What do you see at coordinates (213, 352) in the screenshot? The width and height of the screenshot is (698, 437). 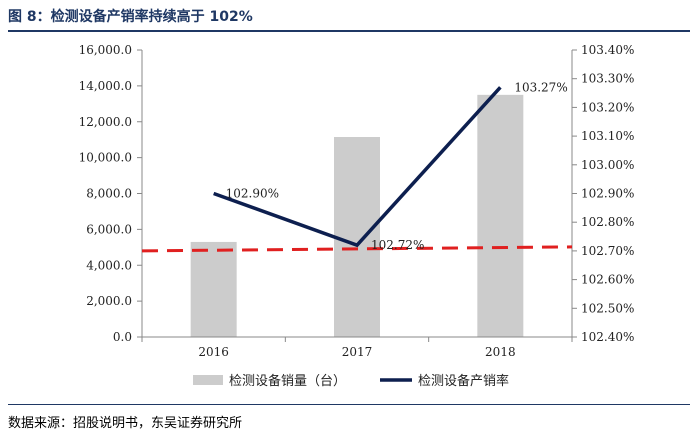 I see `x-tick-label: 2016` at bounding box center [213, 352].